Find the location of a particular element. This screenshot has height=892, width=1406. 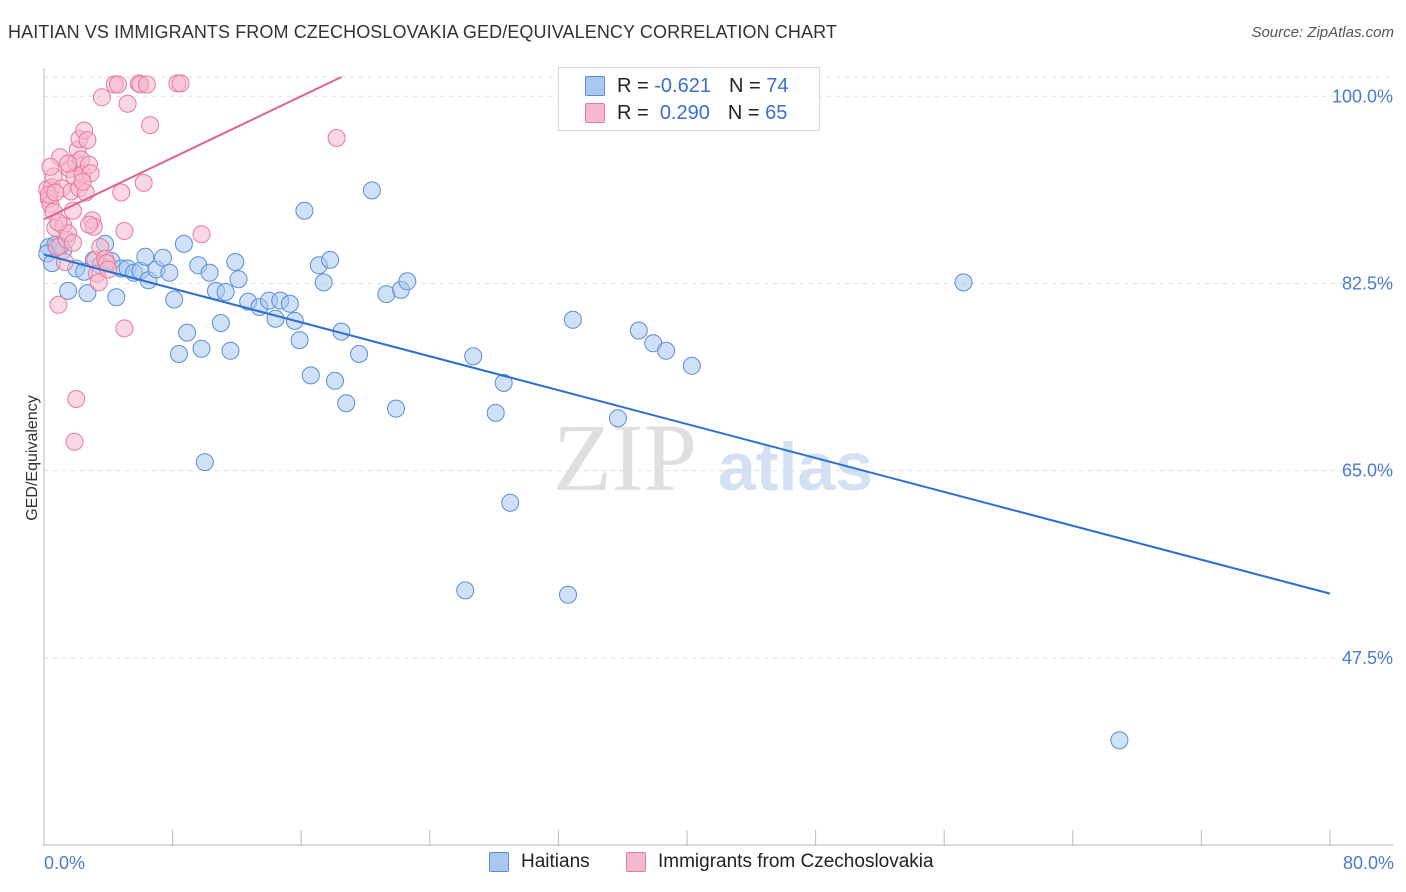

x-tick-label-min: 0.0% is located at coordinates (64, 863).